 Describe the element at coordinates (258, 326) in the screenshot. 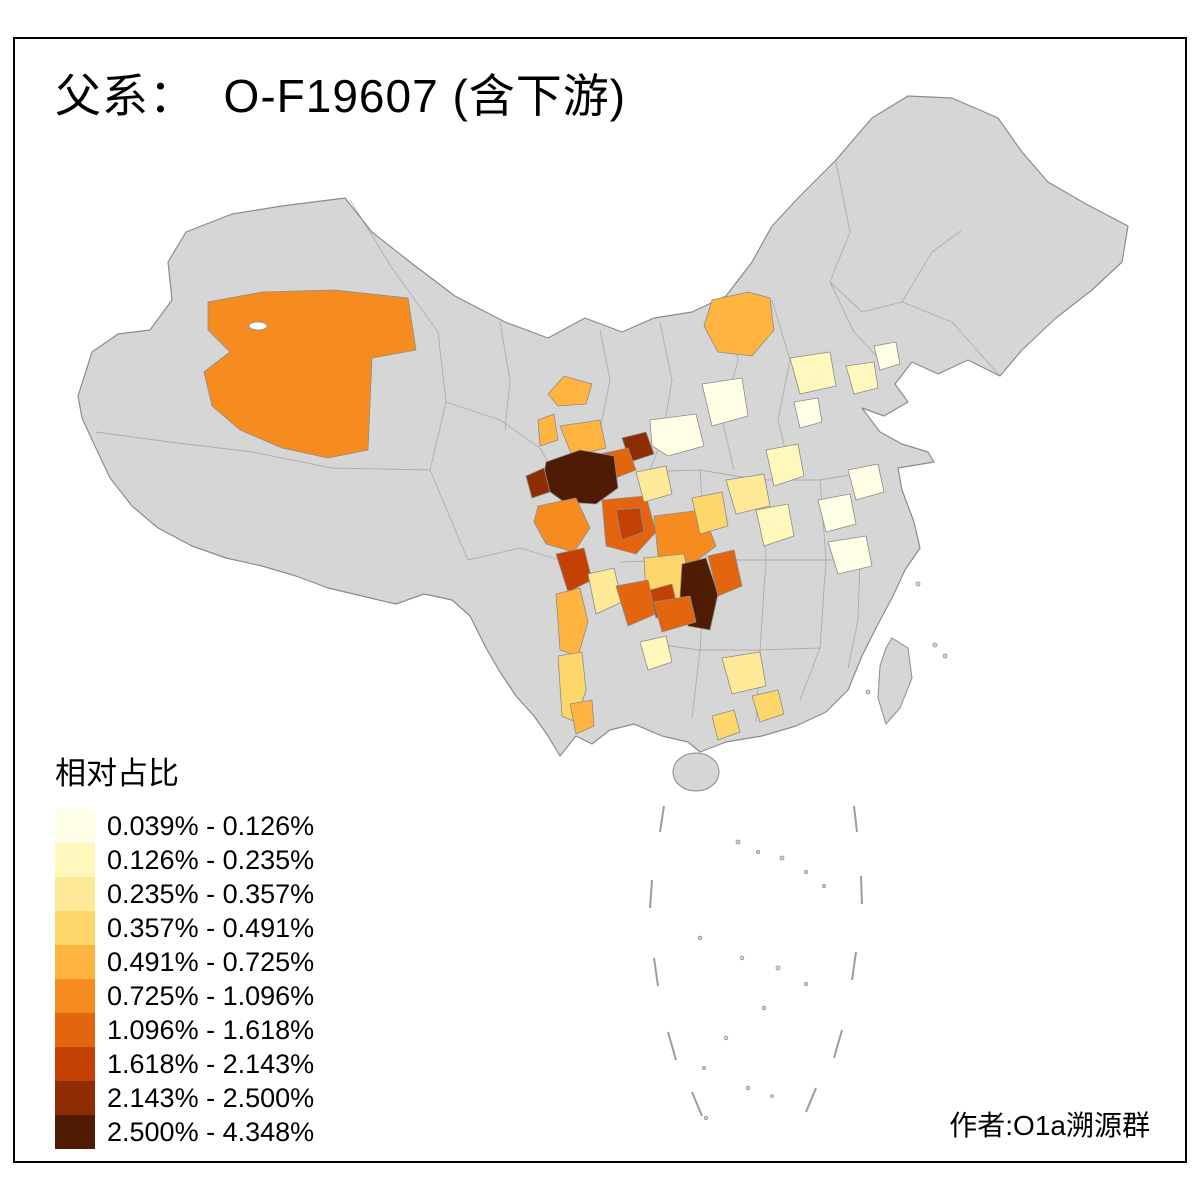

I see `lake` at that location.